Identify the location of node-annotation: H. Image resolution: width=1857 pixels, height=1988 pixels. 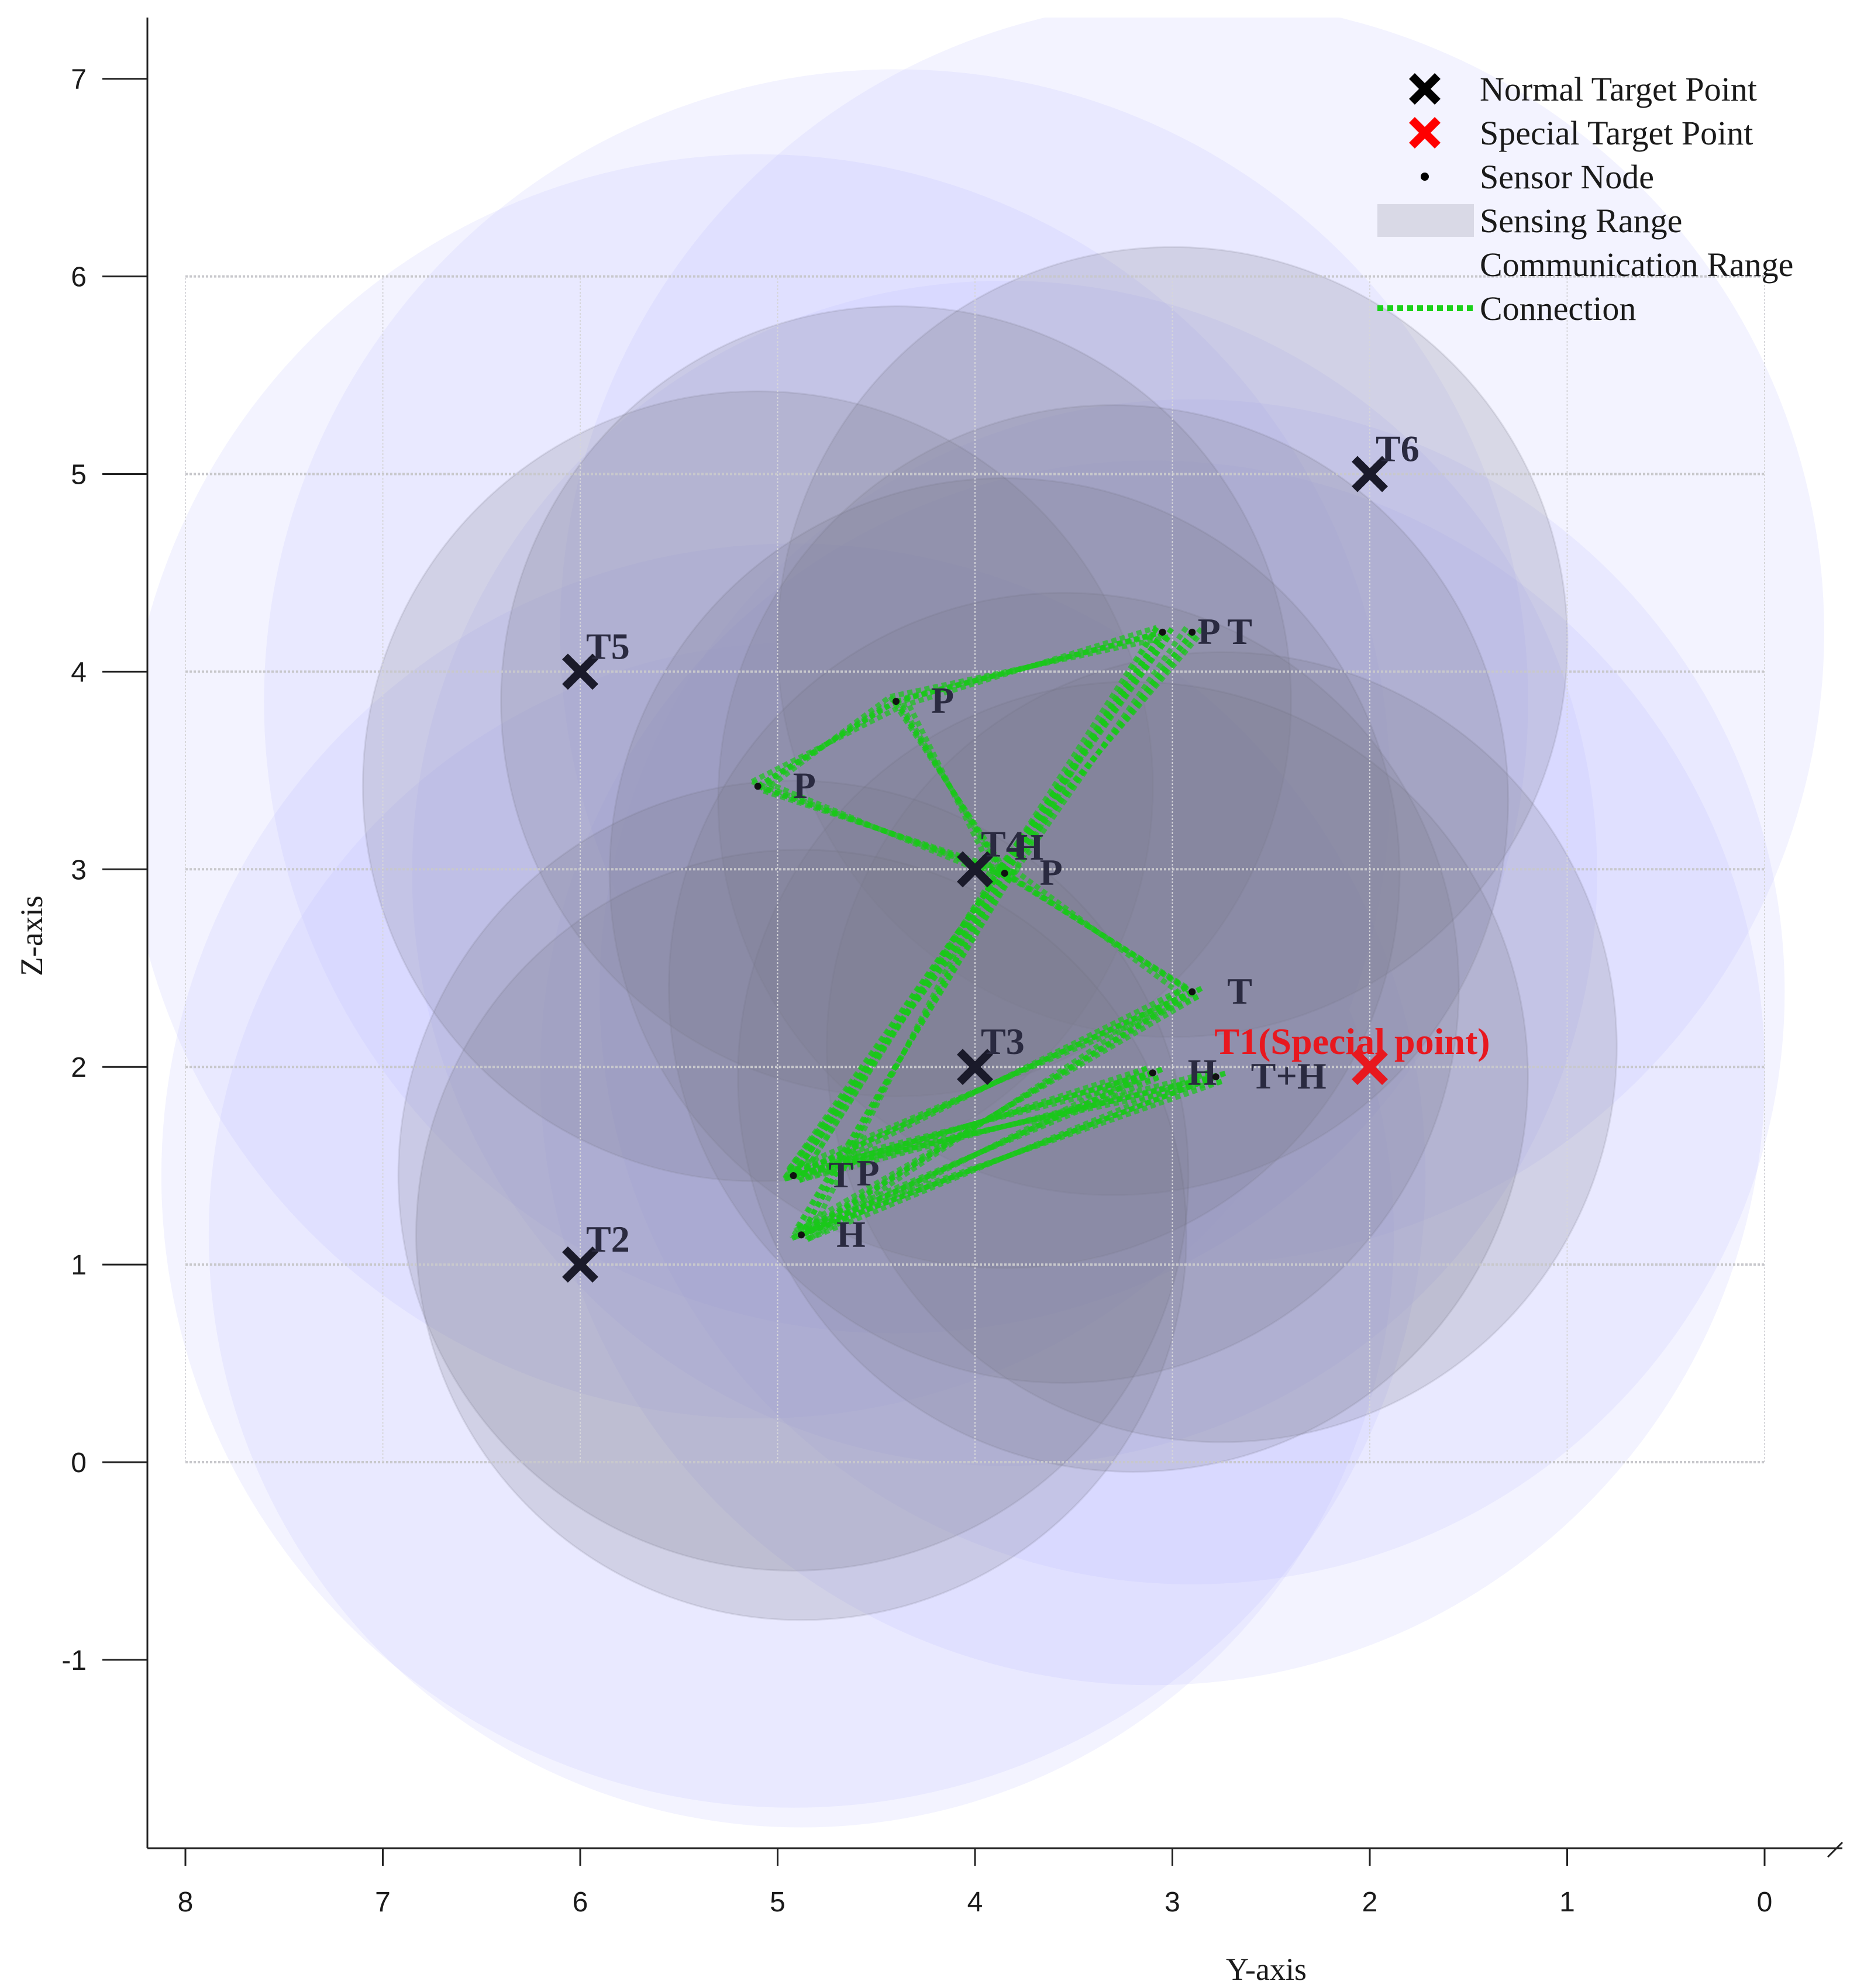
(1029, 846).